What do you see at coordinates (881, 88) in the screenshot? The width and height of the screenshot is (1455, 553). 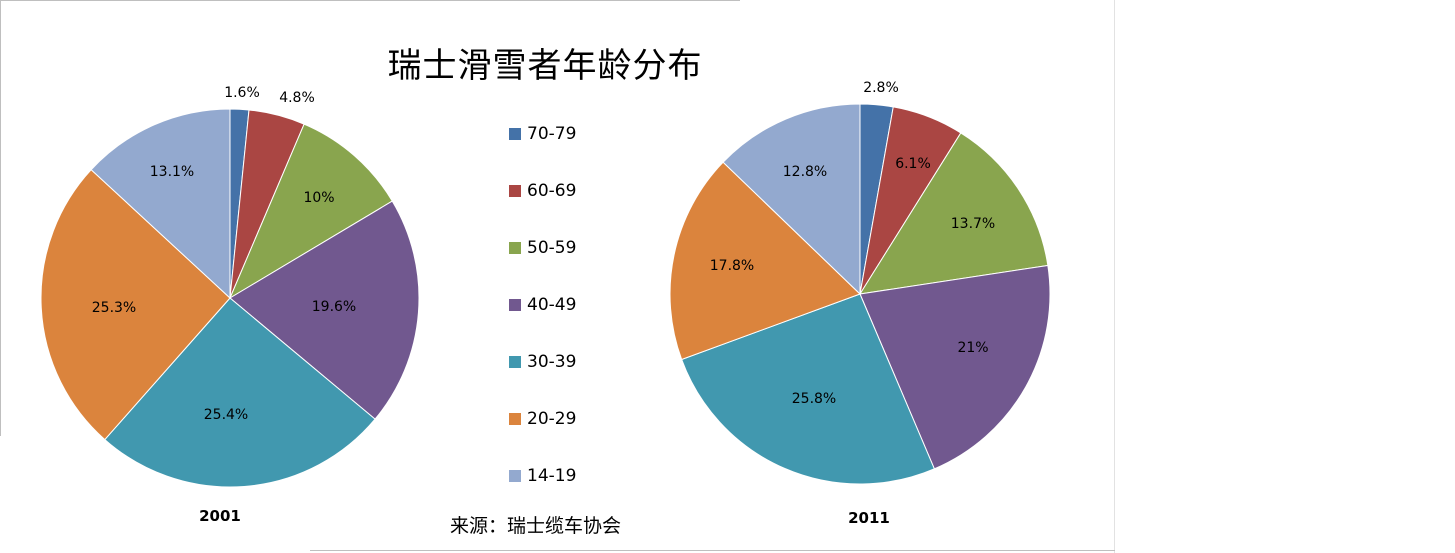 I see `pie-2011-data-label-70-79: 2.8%` at bounding box center [881, 88].